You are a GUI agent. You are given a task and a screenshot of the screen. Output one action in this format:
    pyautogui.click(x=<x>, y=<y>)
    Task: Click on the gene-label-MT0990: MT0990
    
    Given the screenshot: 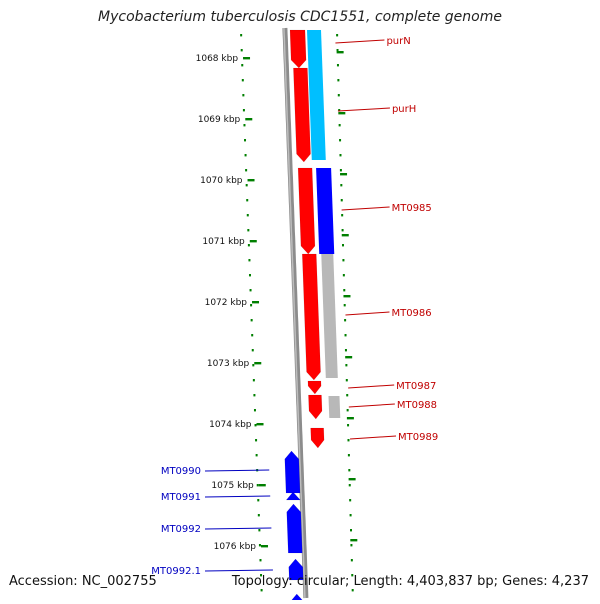 What is the action you would take?
    pyautogui.click(x=181, y=471)
    